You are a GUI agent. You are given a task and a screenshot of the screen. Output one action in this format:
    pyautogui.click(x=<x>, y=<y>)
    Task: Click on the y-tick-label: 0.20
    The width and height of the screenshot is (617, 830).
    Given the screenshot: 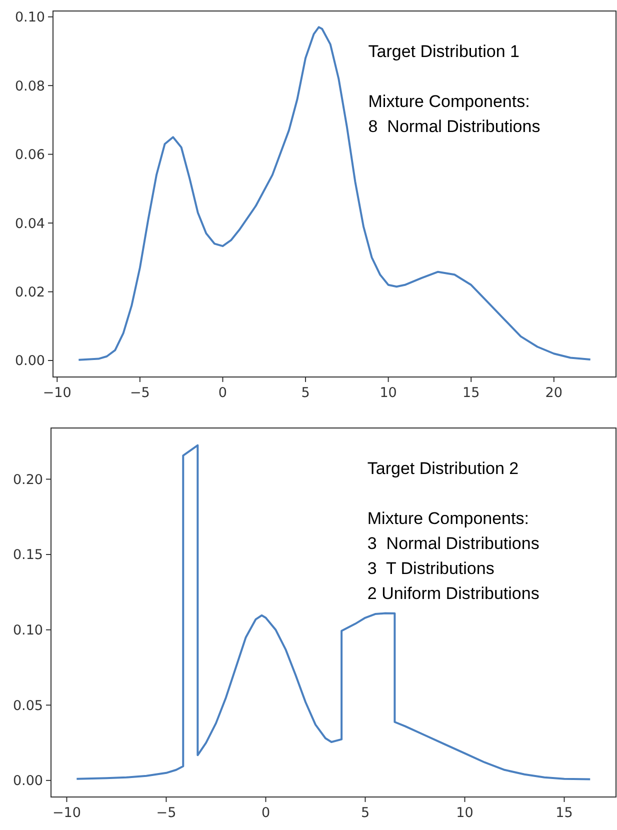 What is the action you would take?
    pyautogui.click(x=27, y=480)
    